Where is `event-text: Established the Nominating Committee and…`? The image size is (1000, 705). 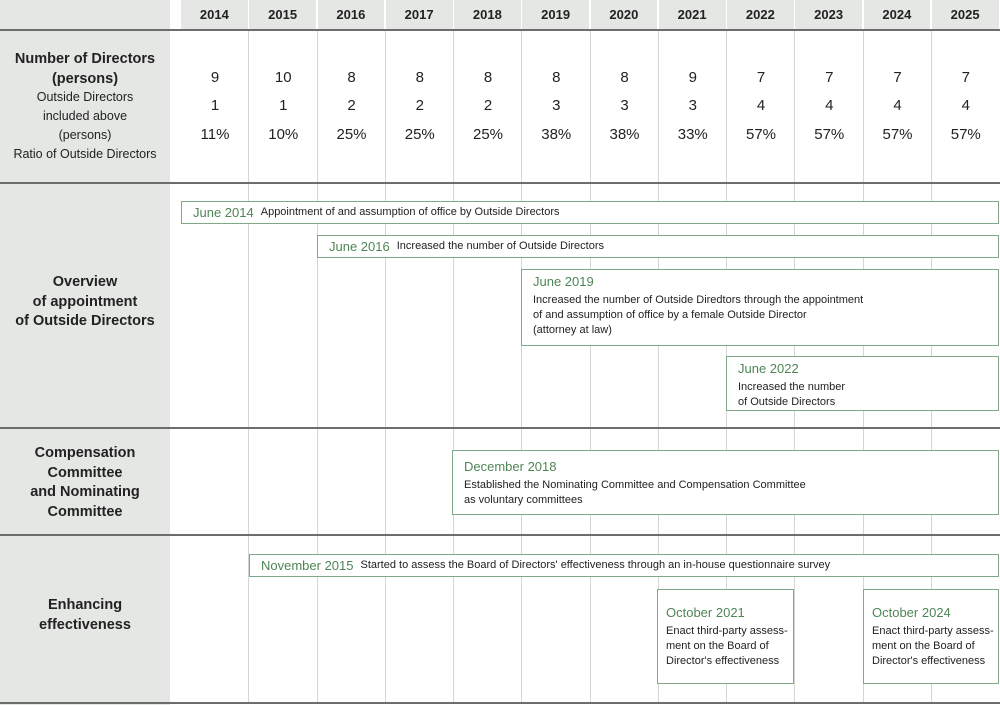
event-text: Established the Nominating Committee and… is located at coordinates (731, 493).